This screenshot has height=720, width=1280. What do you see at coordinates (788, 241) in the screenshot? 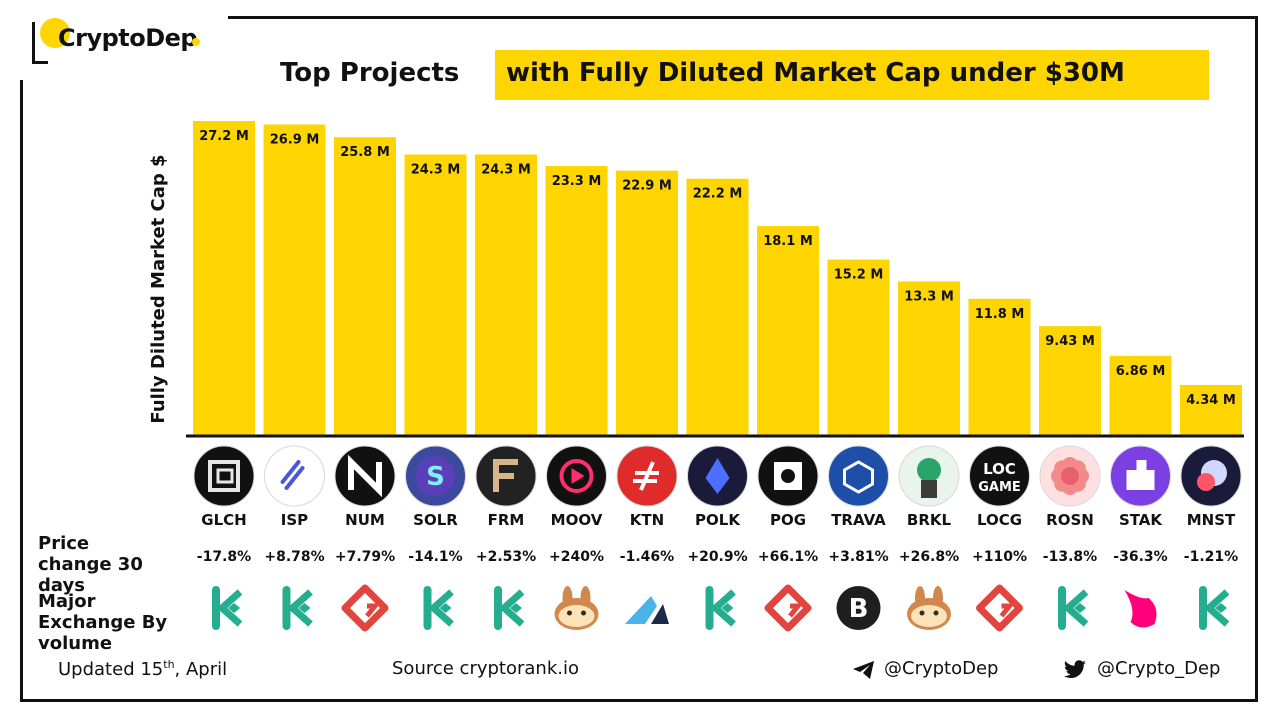
I see `bar-value-label-pog: 18.1 M` at bounding box center [788, 241].